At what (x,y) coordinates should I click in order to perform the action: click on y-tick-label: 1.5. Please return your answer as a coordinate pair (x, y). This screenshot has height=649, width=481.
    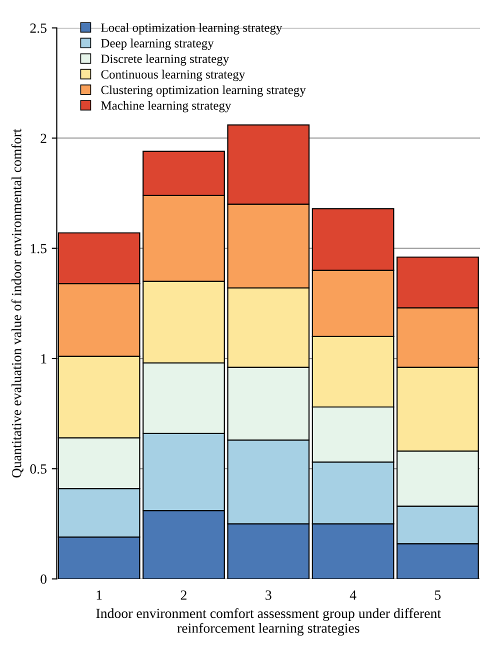
    Looking at the image, I should click on (38, 249).